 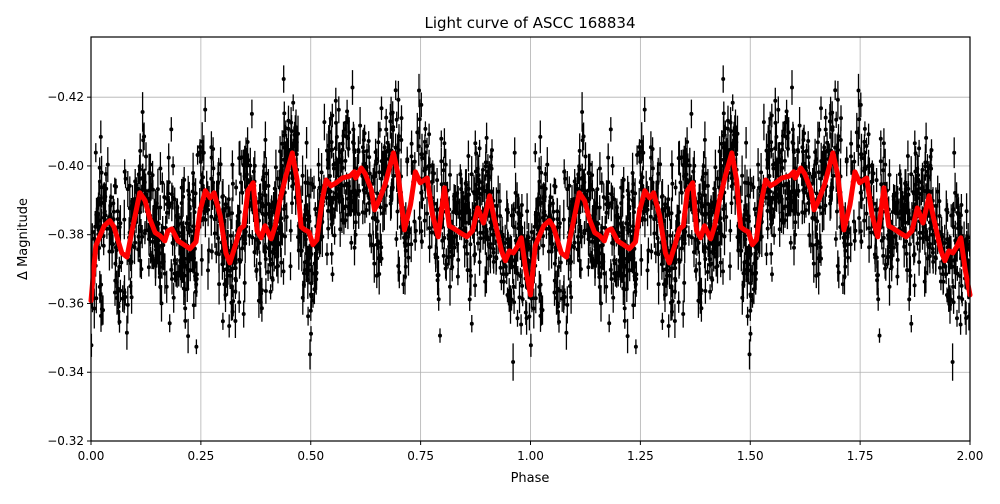 What do you see at coordinates (91, 456) in the screenshot?
I see `x-tick-label: 0.00` at bounding box center [91, 456].